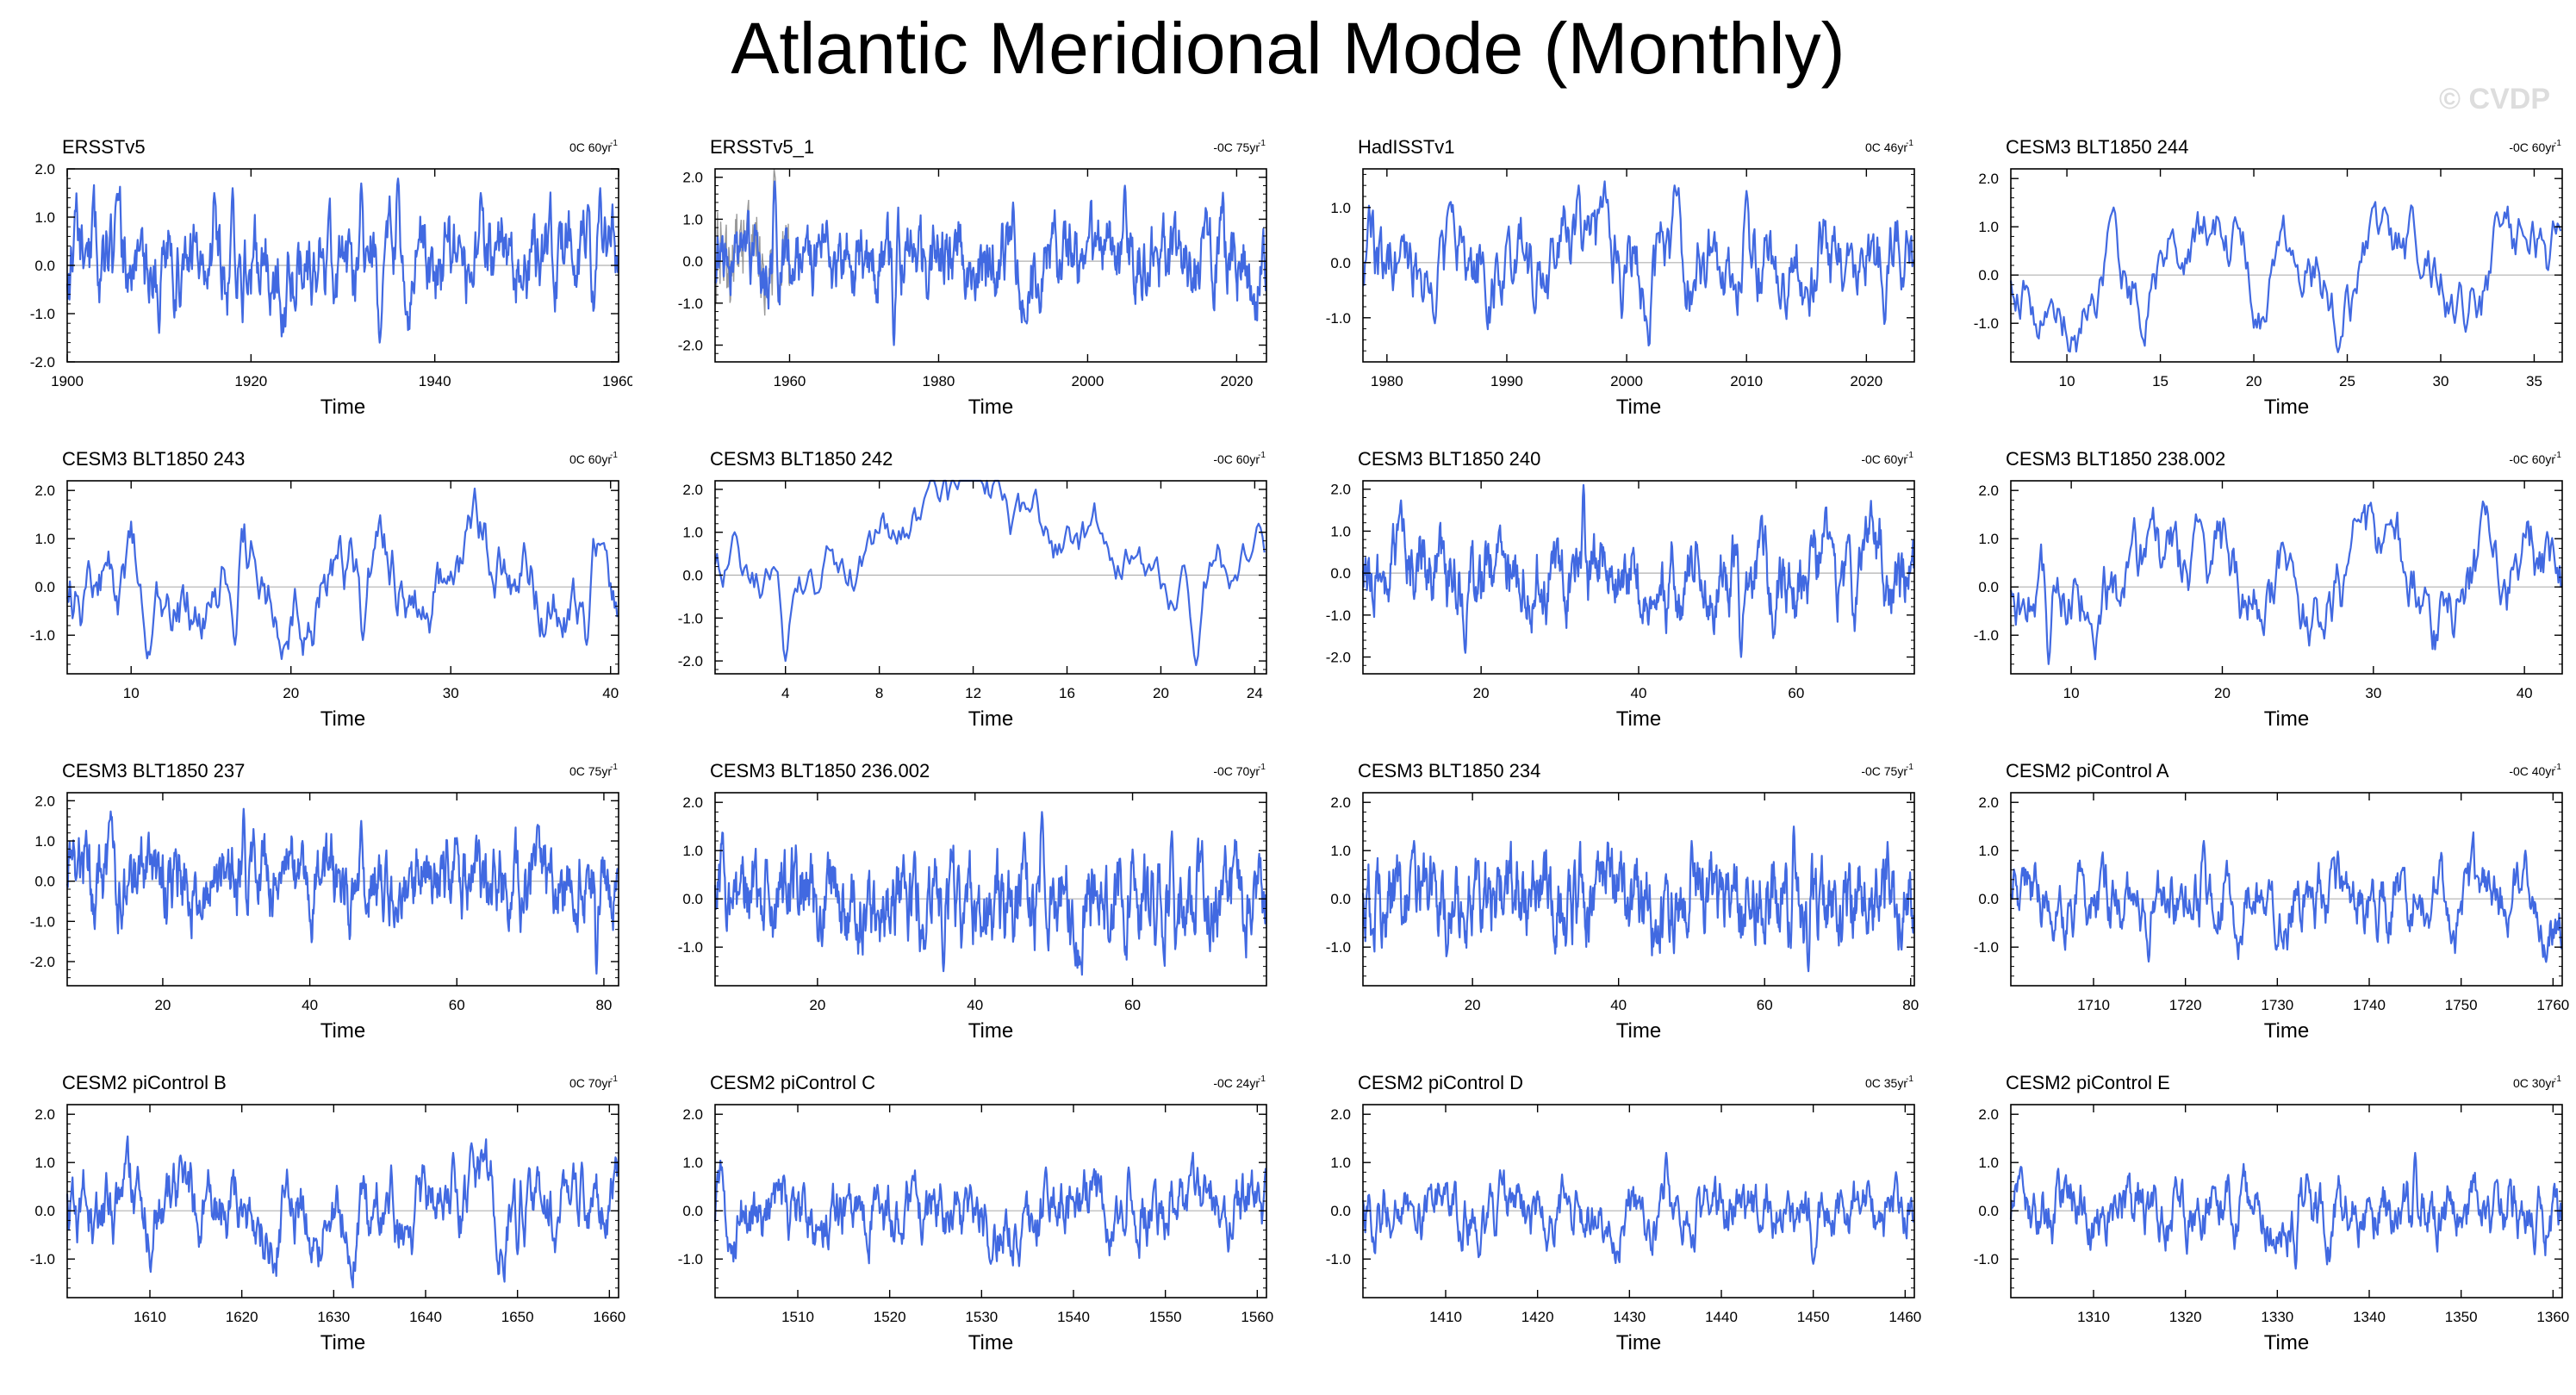 The height and width of the screenshot is (1395, 2576). I want to click on plot-frame, so click(990, 577).